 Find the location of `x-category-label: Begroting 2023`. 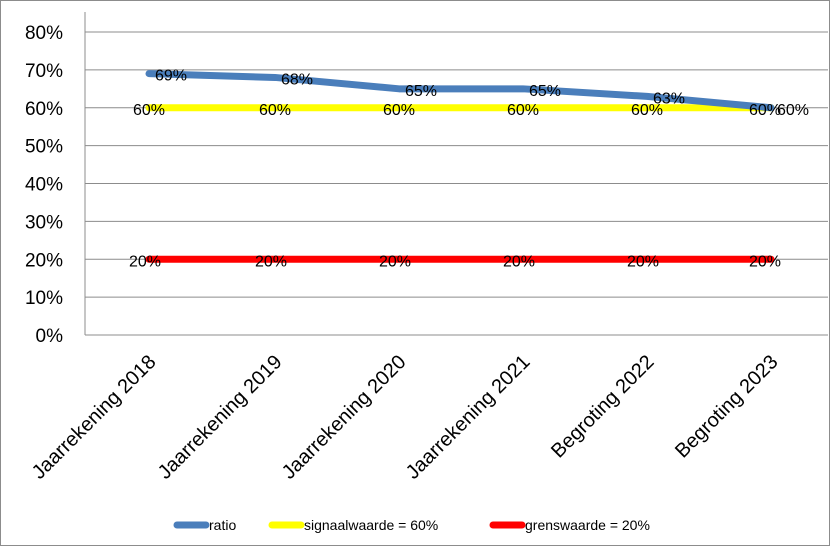

x-category-label: Begroting 2023 is located at coordinates (726, 406).